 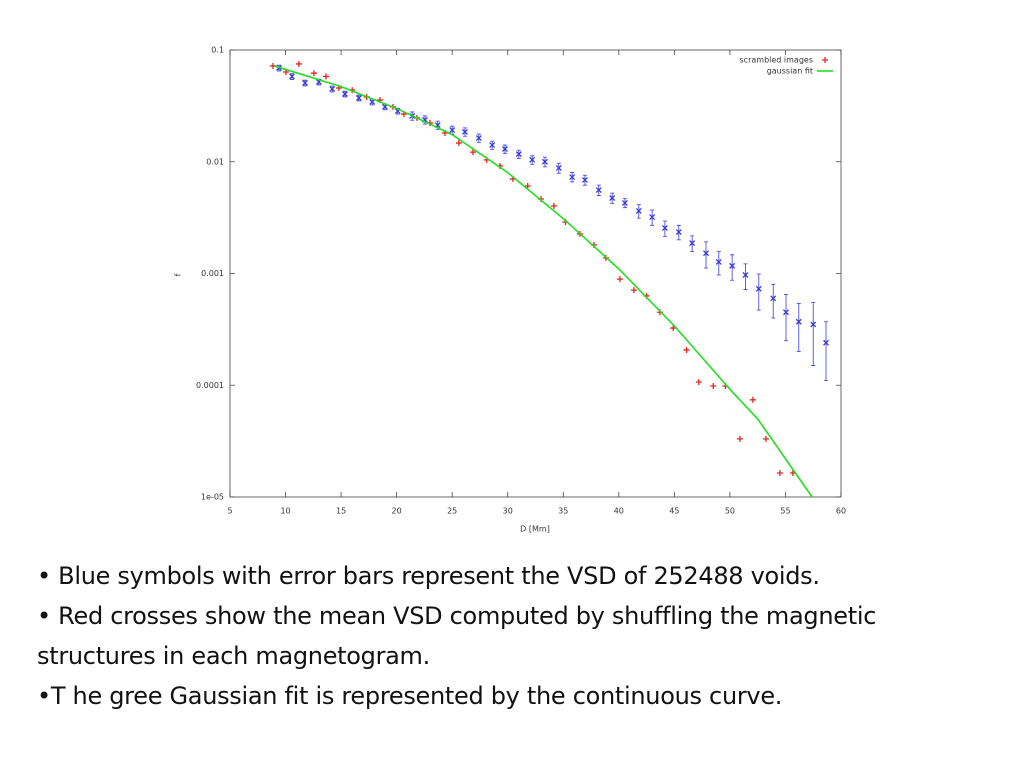 What do you see at coordinates (619, 511) in the screenshot?
I see `x-tick-label: 40` at bounding box center [619, 511].